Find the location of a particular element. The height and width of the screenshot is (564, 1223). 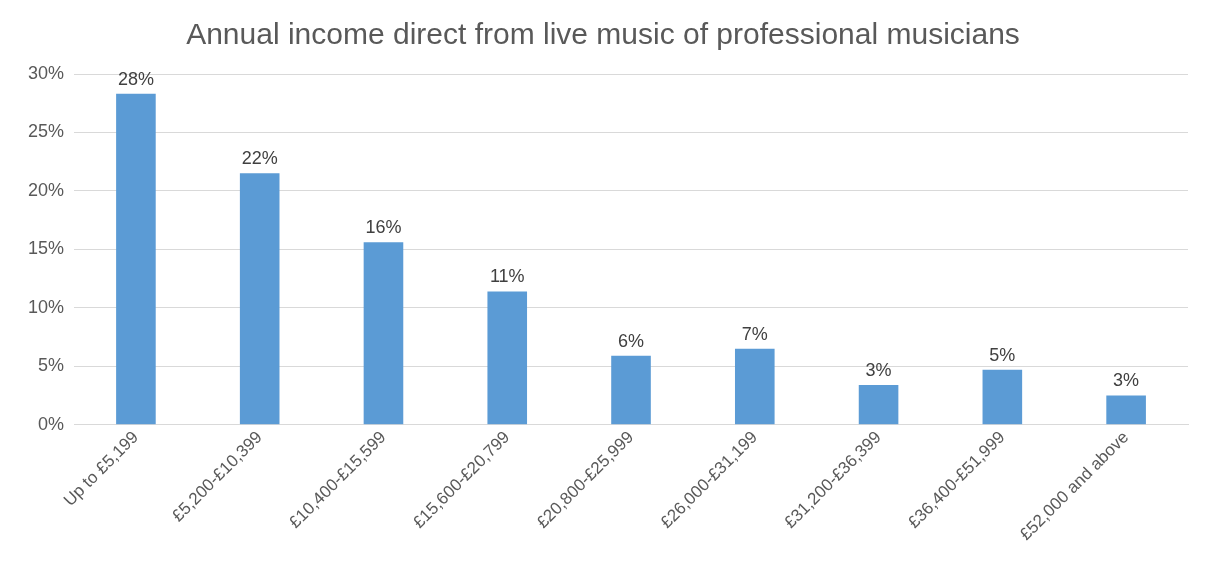

y-tick-label: 10% is located at coordinates (46, 306).